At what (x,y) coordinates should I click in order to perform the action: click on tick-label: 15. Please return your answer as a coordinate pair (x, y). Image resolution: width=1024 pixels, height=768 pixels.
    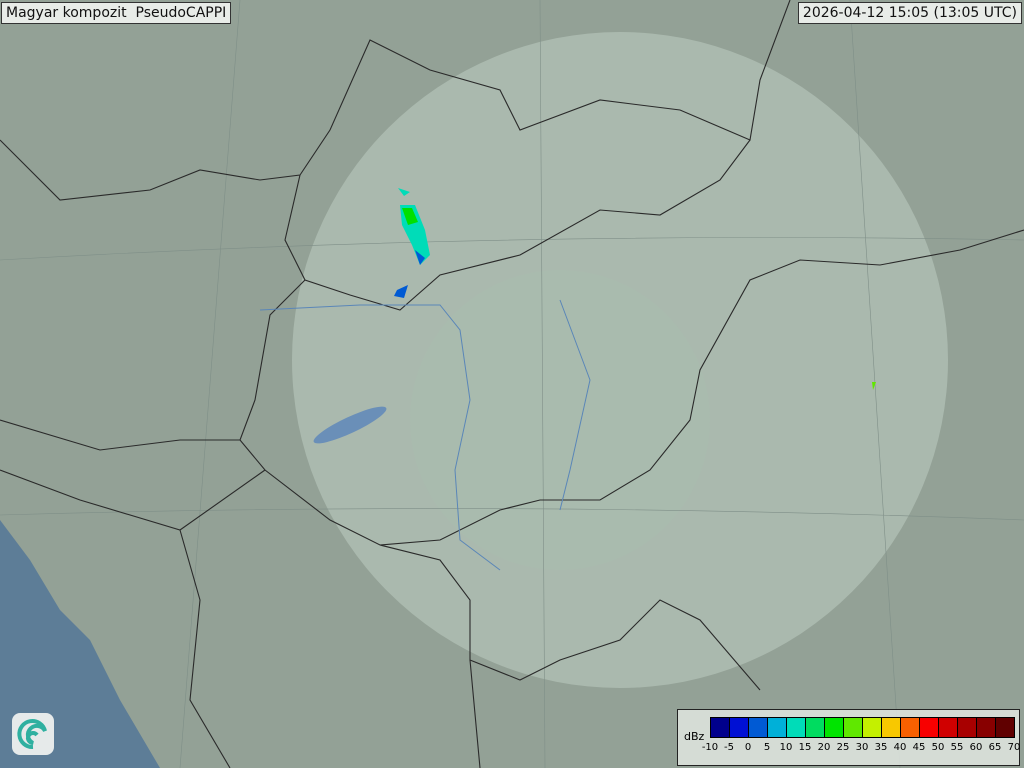
    Looking at the image, I should click on (805, 747).